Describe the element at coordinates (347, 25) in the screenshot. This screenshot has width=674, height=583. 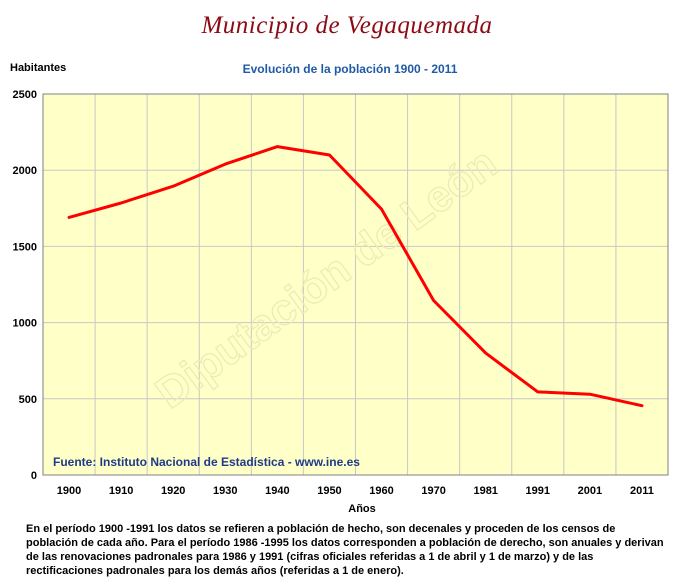
I see `page-title: Municipio de Vegaquemada` at that location.